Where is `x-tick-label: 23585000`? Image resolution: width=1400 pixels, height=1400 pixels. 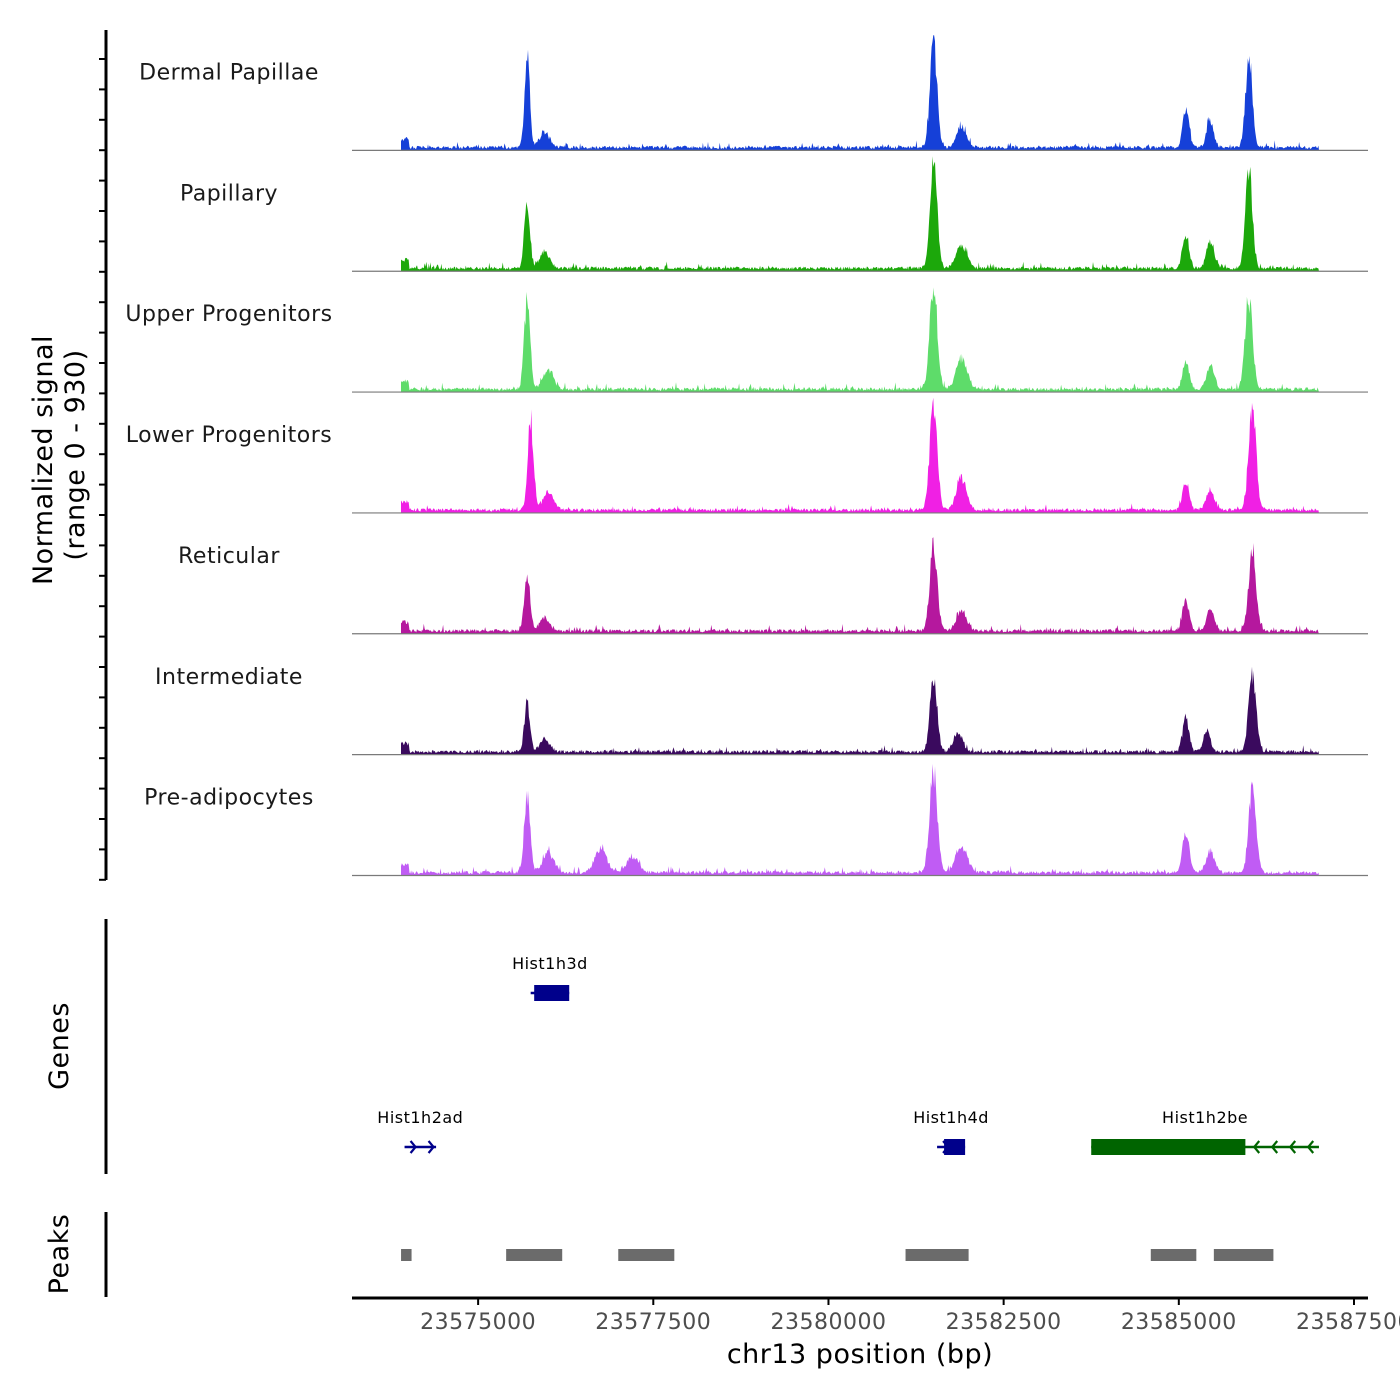 x-tick-label: 23585000 is located at coordinates (1179, 1322).